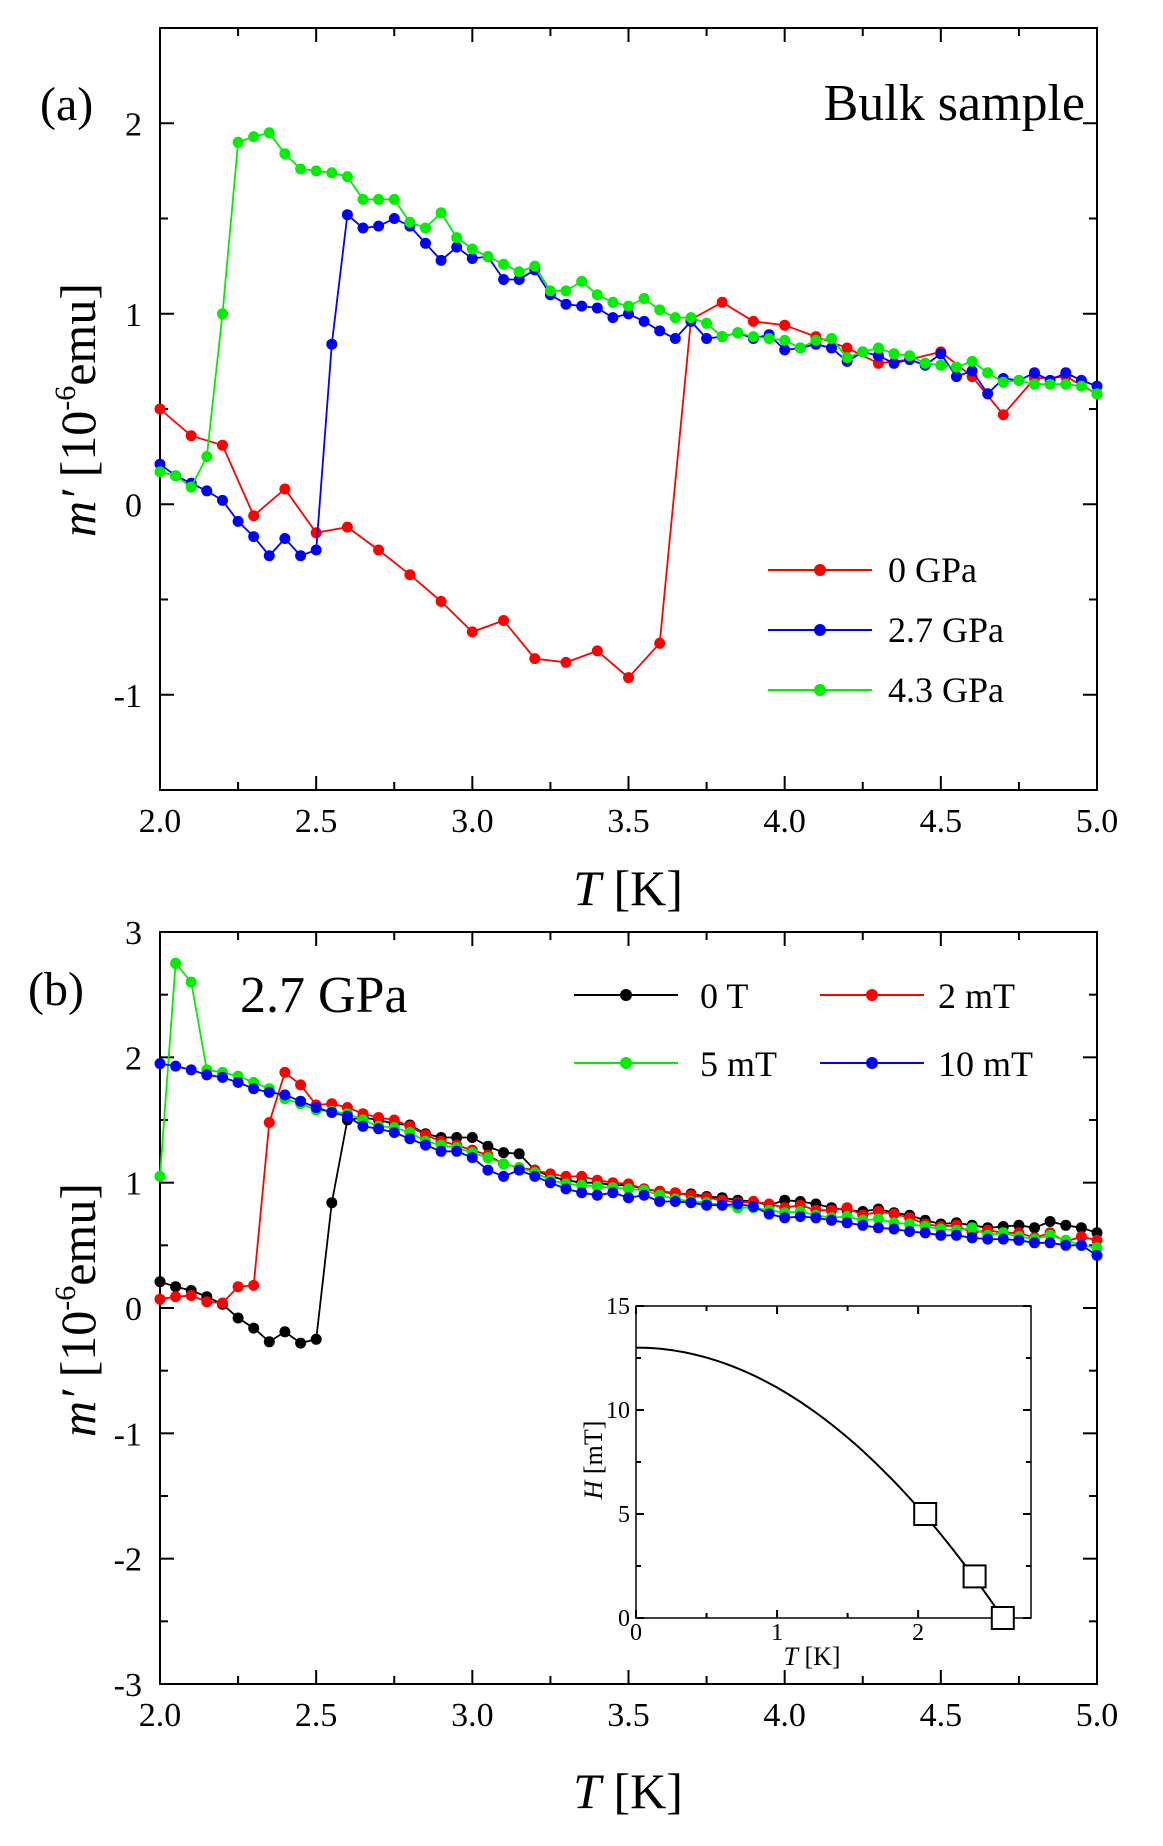  What do you see at coordinates (628, 1715) in the screenshot?
I see `x-tick-label: 3.5` at bounding box center [628, 1715].